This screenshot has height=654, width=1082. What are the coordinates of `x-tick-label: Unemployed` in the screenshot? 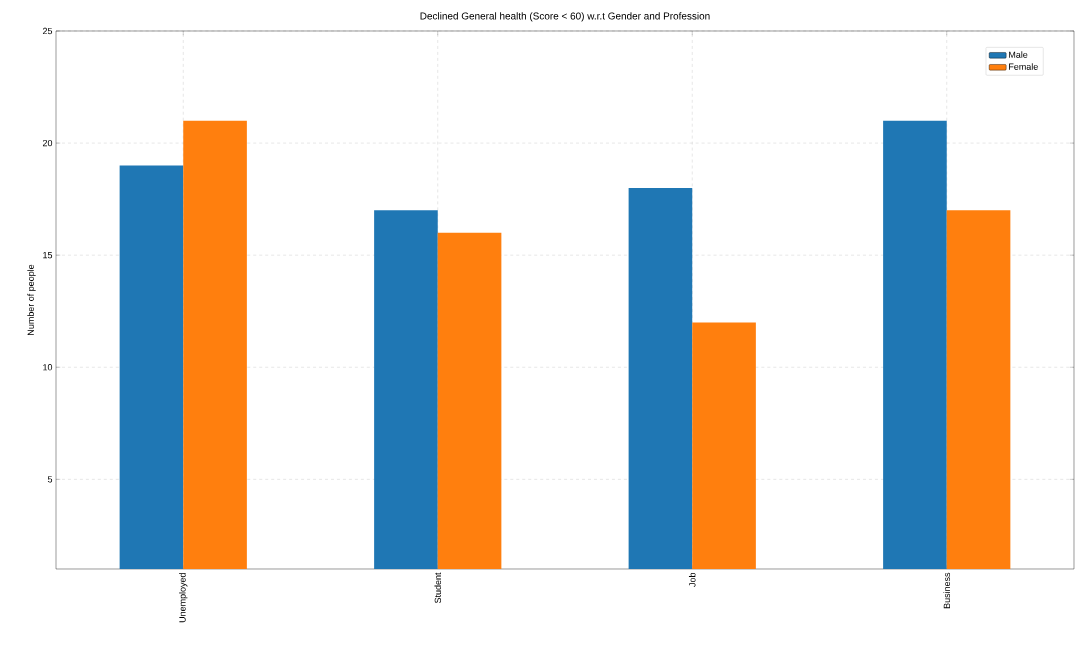 It's located at (183, 598).